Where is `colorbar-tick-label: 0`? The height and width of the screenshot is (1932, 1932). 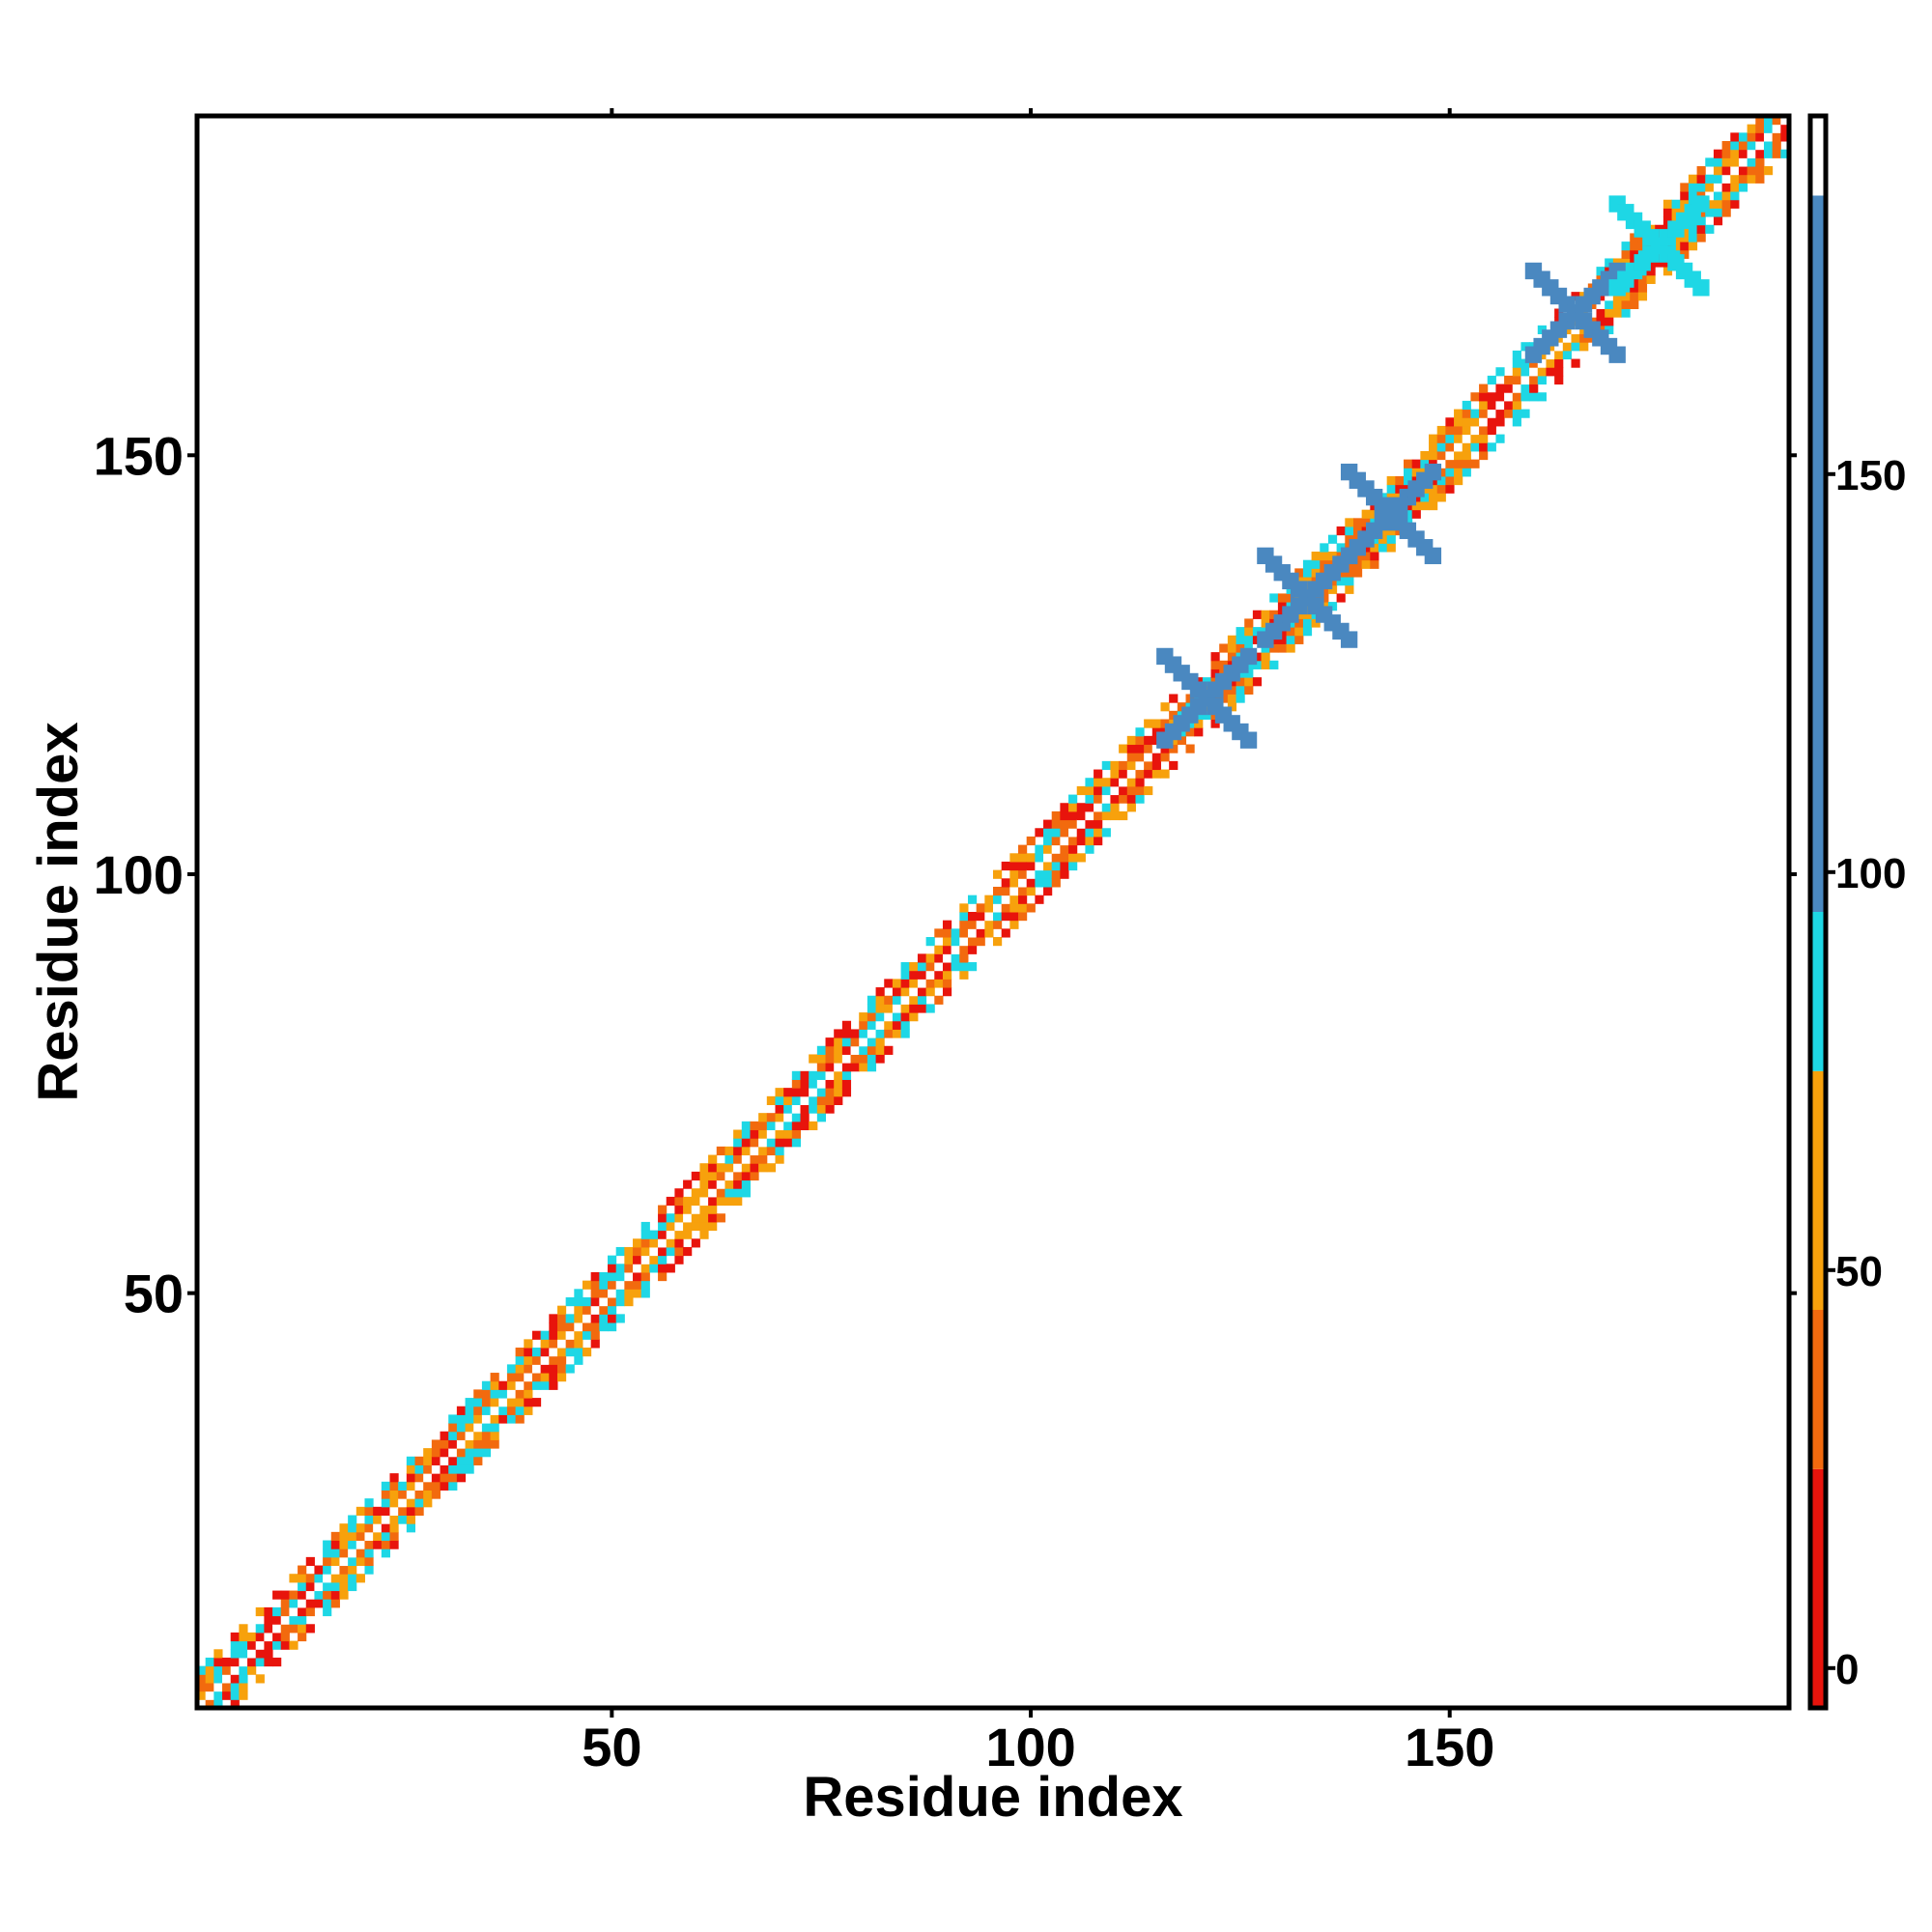 colorbar-tick-label: 0 is located at coordinates (1847, 1669).